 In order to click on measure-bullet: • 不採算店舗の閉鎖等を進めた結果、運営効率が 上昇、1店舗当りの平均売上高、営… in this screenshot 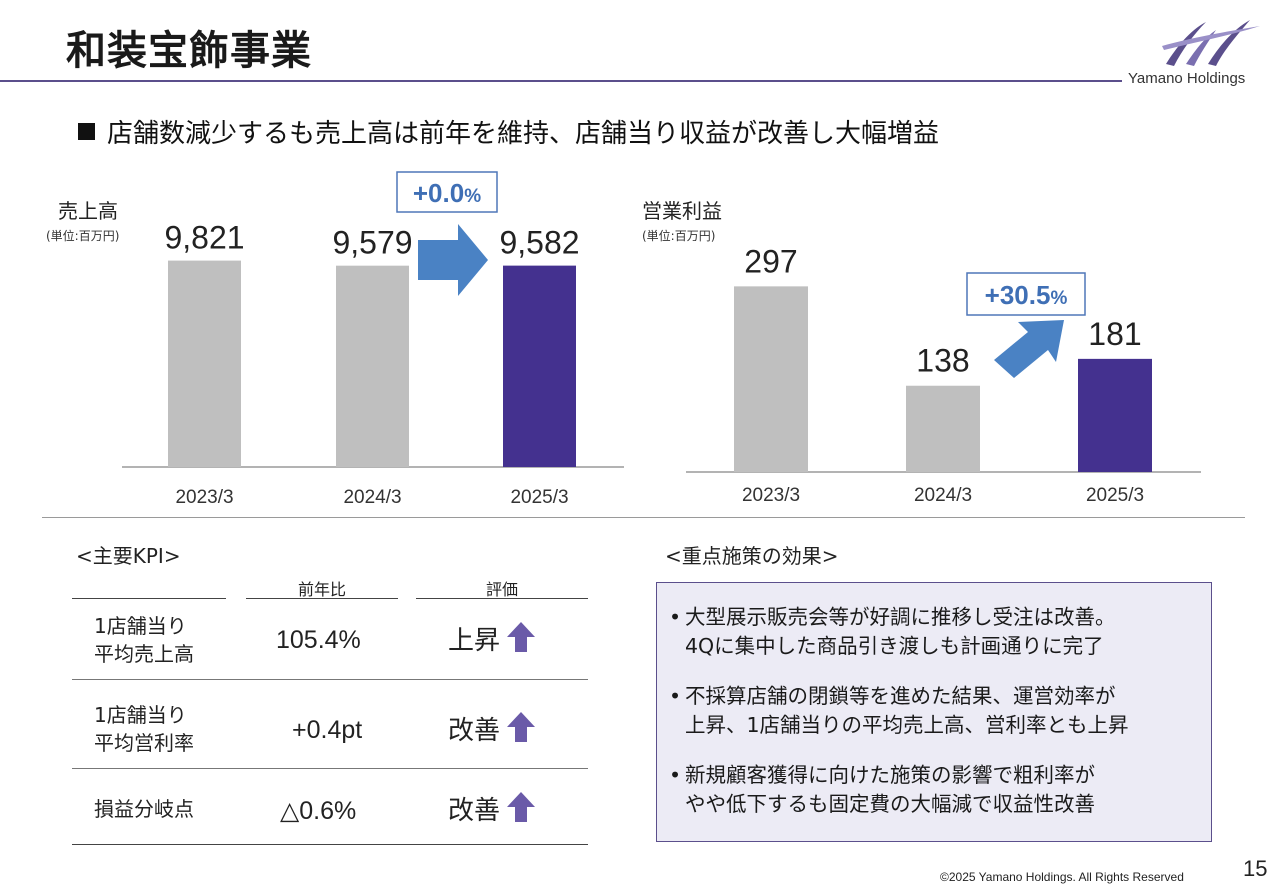, I will do `click(899, 711)`.